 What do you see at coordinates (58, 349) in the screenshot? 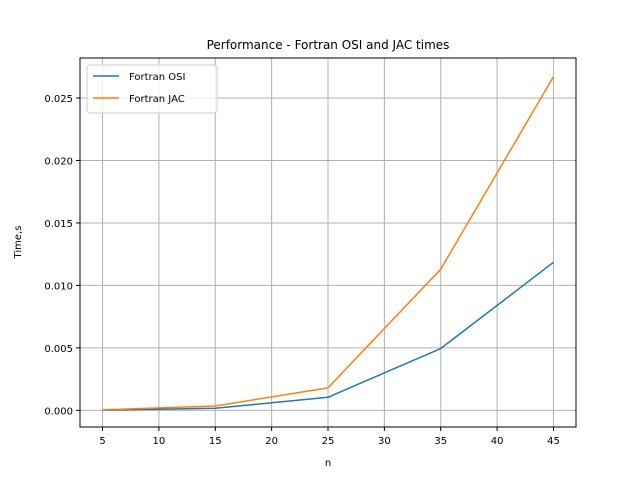
I see `y-tick-label: 0.005` at bounding box center [58, 349].